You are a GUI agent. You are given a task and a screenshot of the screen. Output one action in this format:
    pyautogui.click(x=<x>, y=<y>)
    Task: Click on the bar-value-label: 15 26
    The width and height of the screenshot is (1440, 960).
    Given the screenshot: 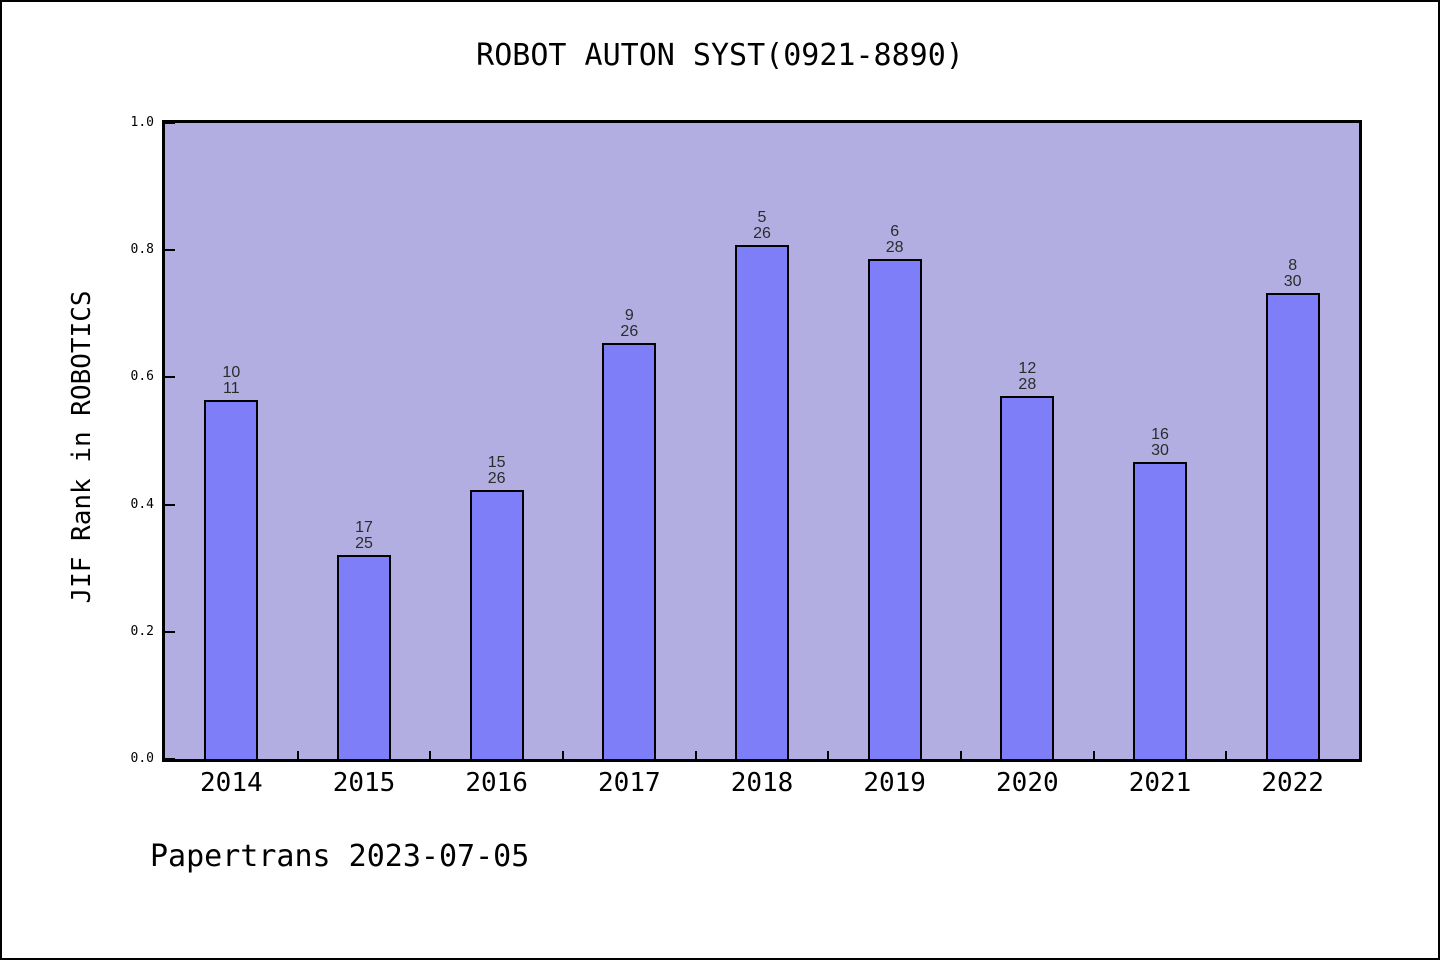 What is the action you would take?
    pyautogui.click(x=496, y=470)
    